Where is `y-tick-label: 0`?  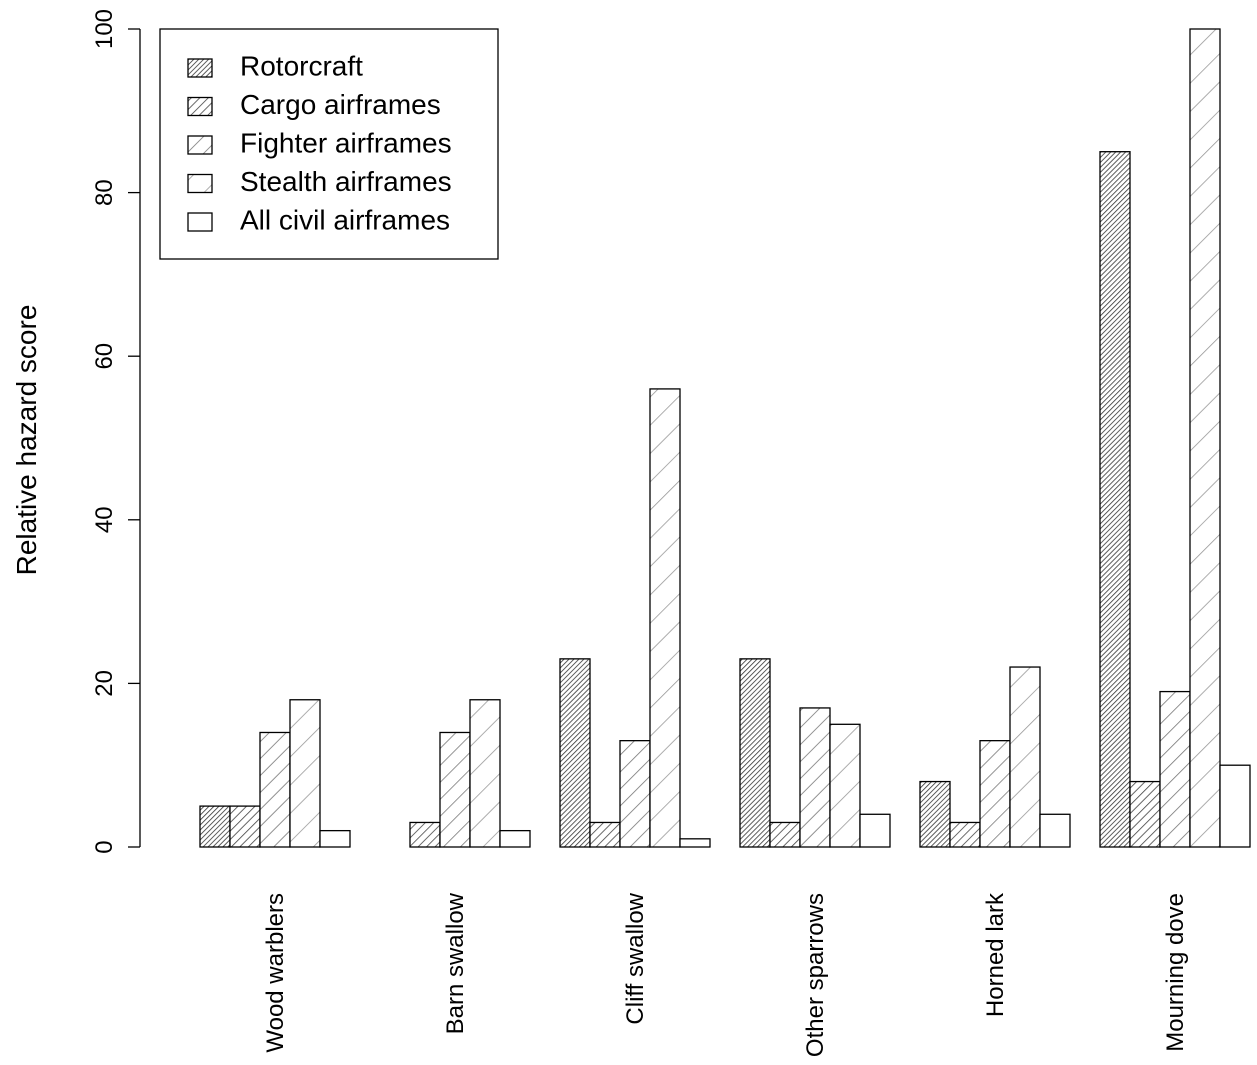
y-tick-label: 0 is located at coordinates (104, 846).